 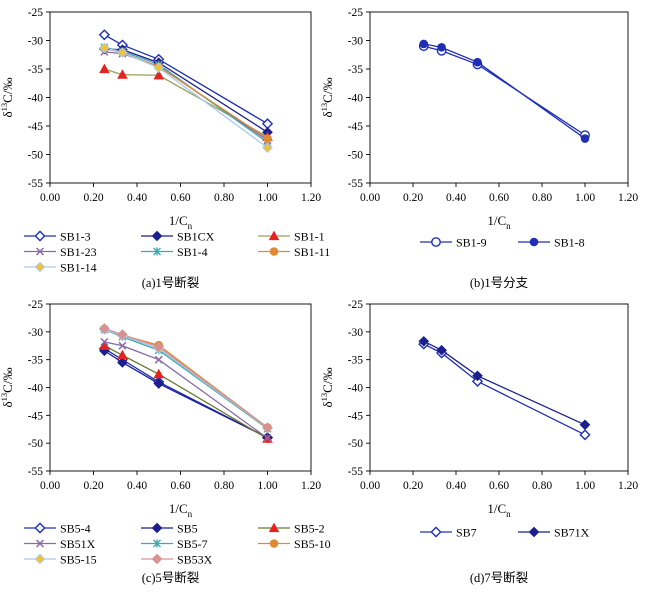 What do you see at coordinates (453, 243) in the screenshot?
I see `legend-entry-sb1-9: SB1-9` at bounding box center [453, 243].